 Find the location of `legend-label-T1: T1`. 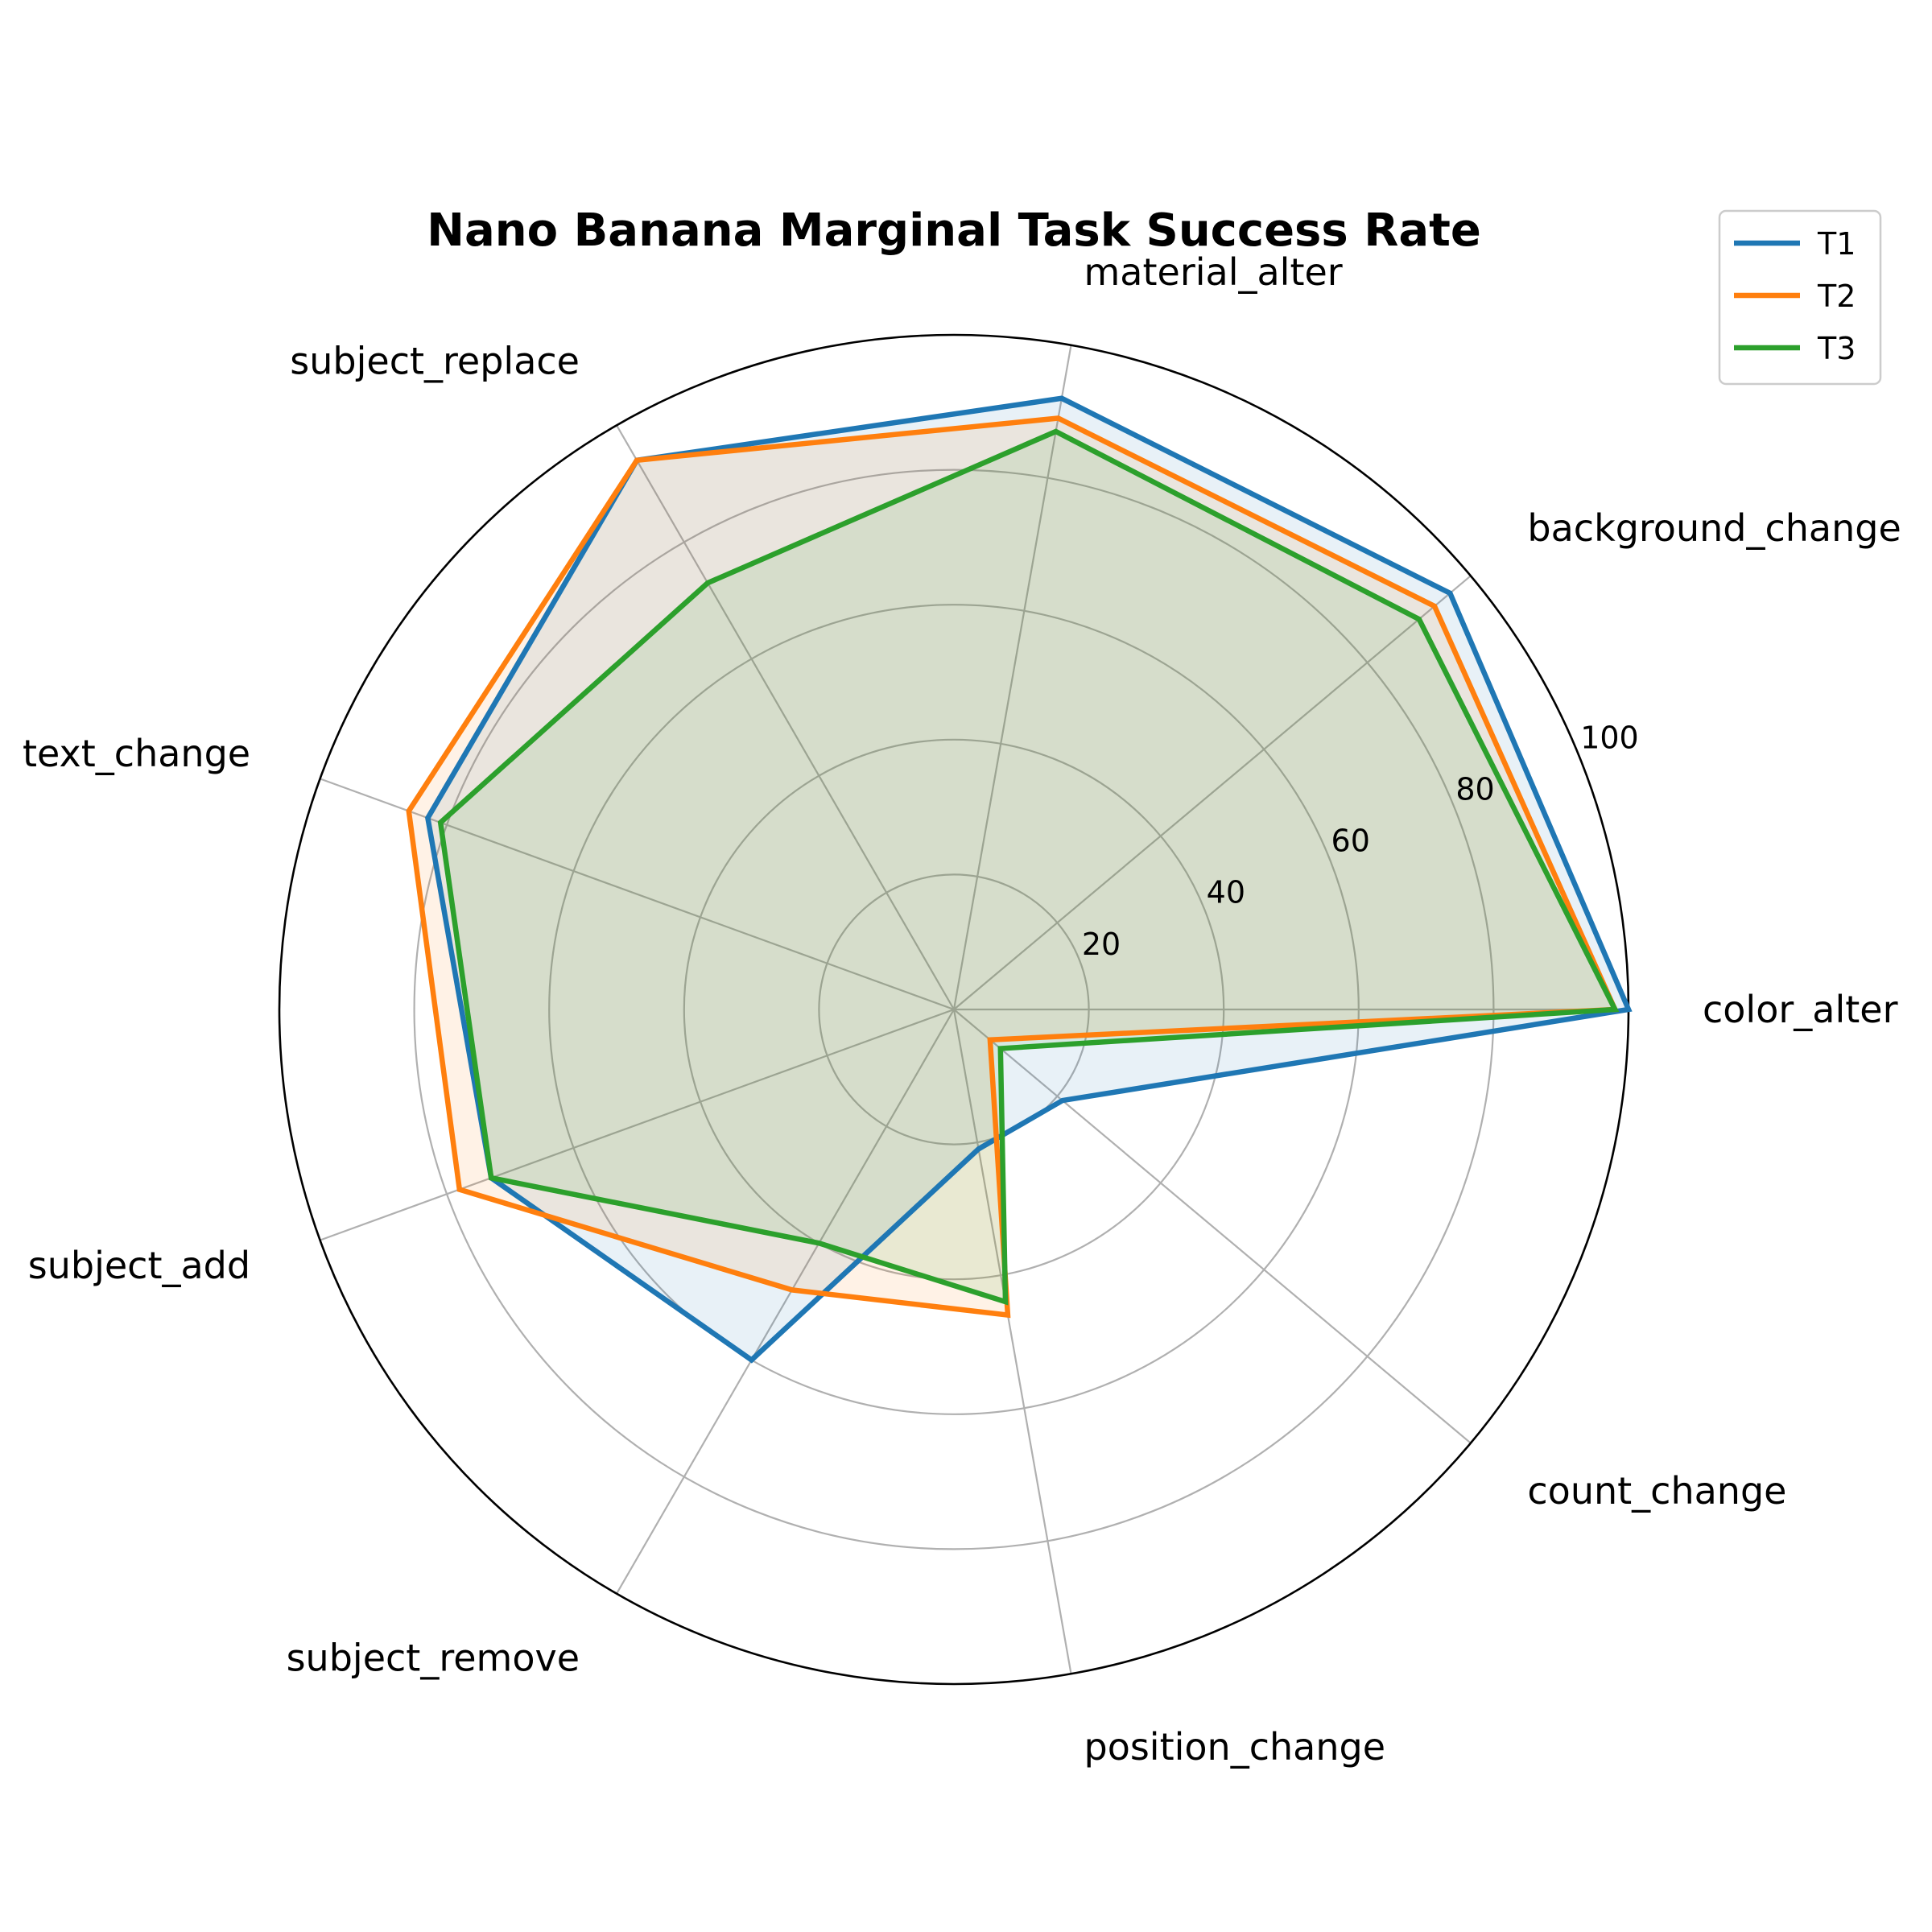

legend-label-T1: T1 is located at coordinates (1836, 244).